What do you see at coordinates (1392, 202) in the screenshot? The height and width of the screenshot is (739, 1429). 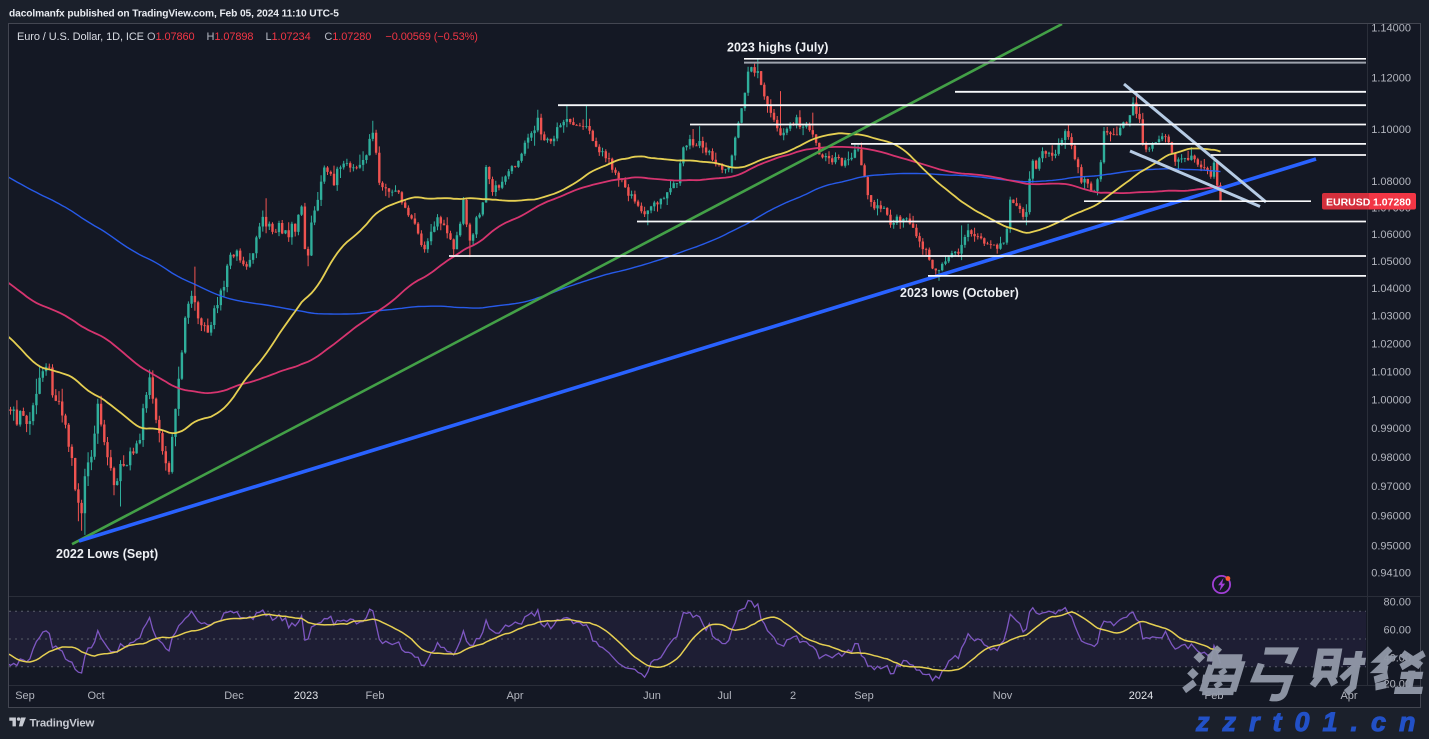 I see `svg-text: 1.07280` at bounding box center [1392, 202].